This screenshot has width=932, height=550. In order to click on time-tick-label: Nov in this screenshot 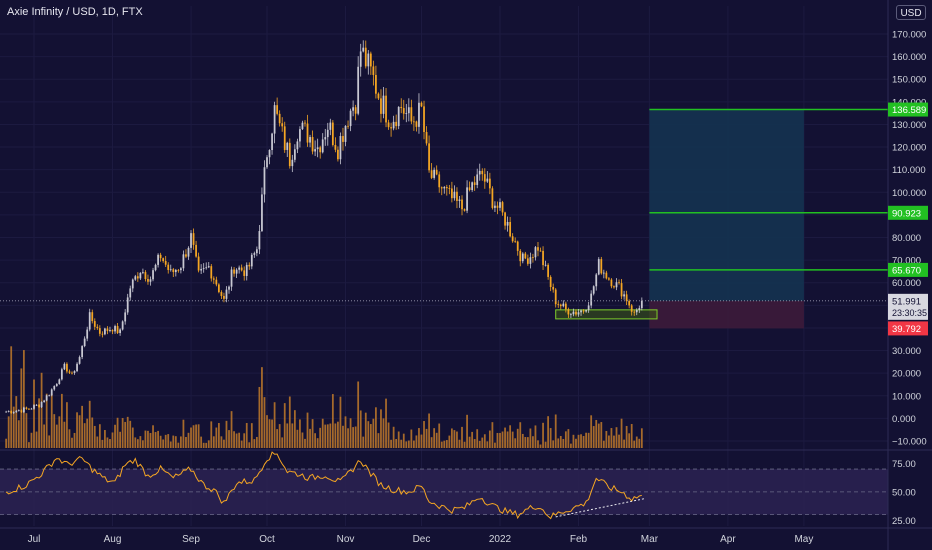, I will do `click(346, 539)`.